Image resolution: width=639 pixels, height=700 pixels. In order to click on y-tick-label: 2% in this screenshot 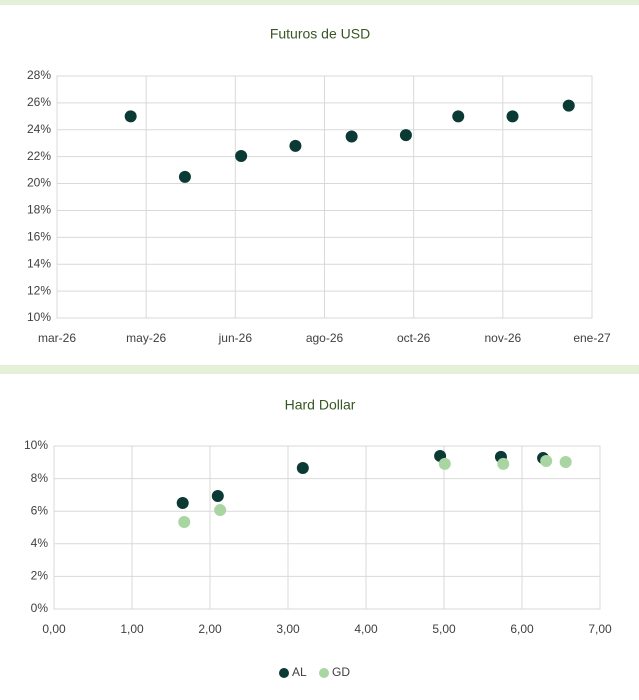, I will do `click(40, 576)`.